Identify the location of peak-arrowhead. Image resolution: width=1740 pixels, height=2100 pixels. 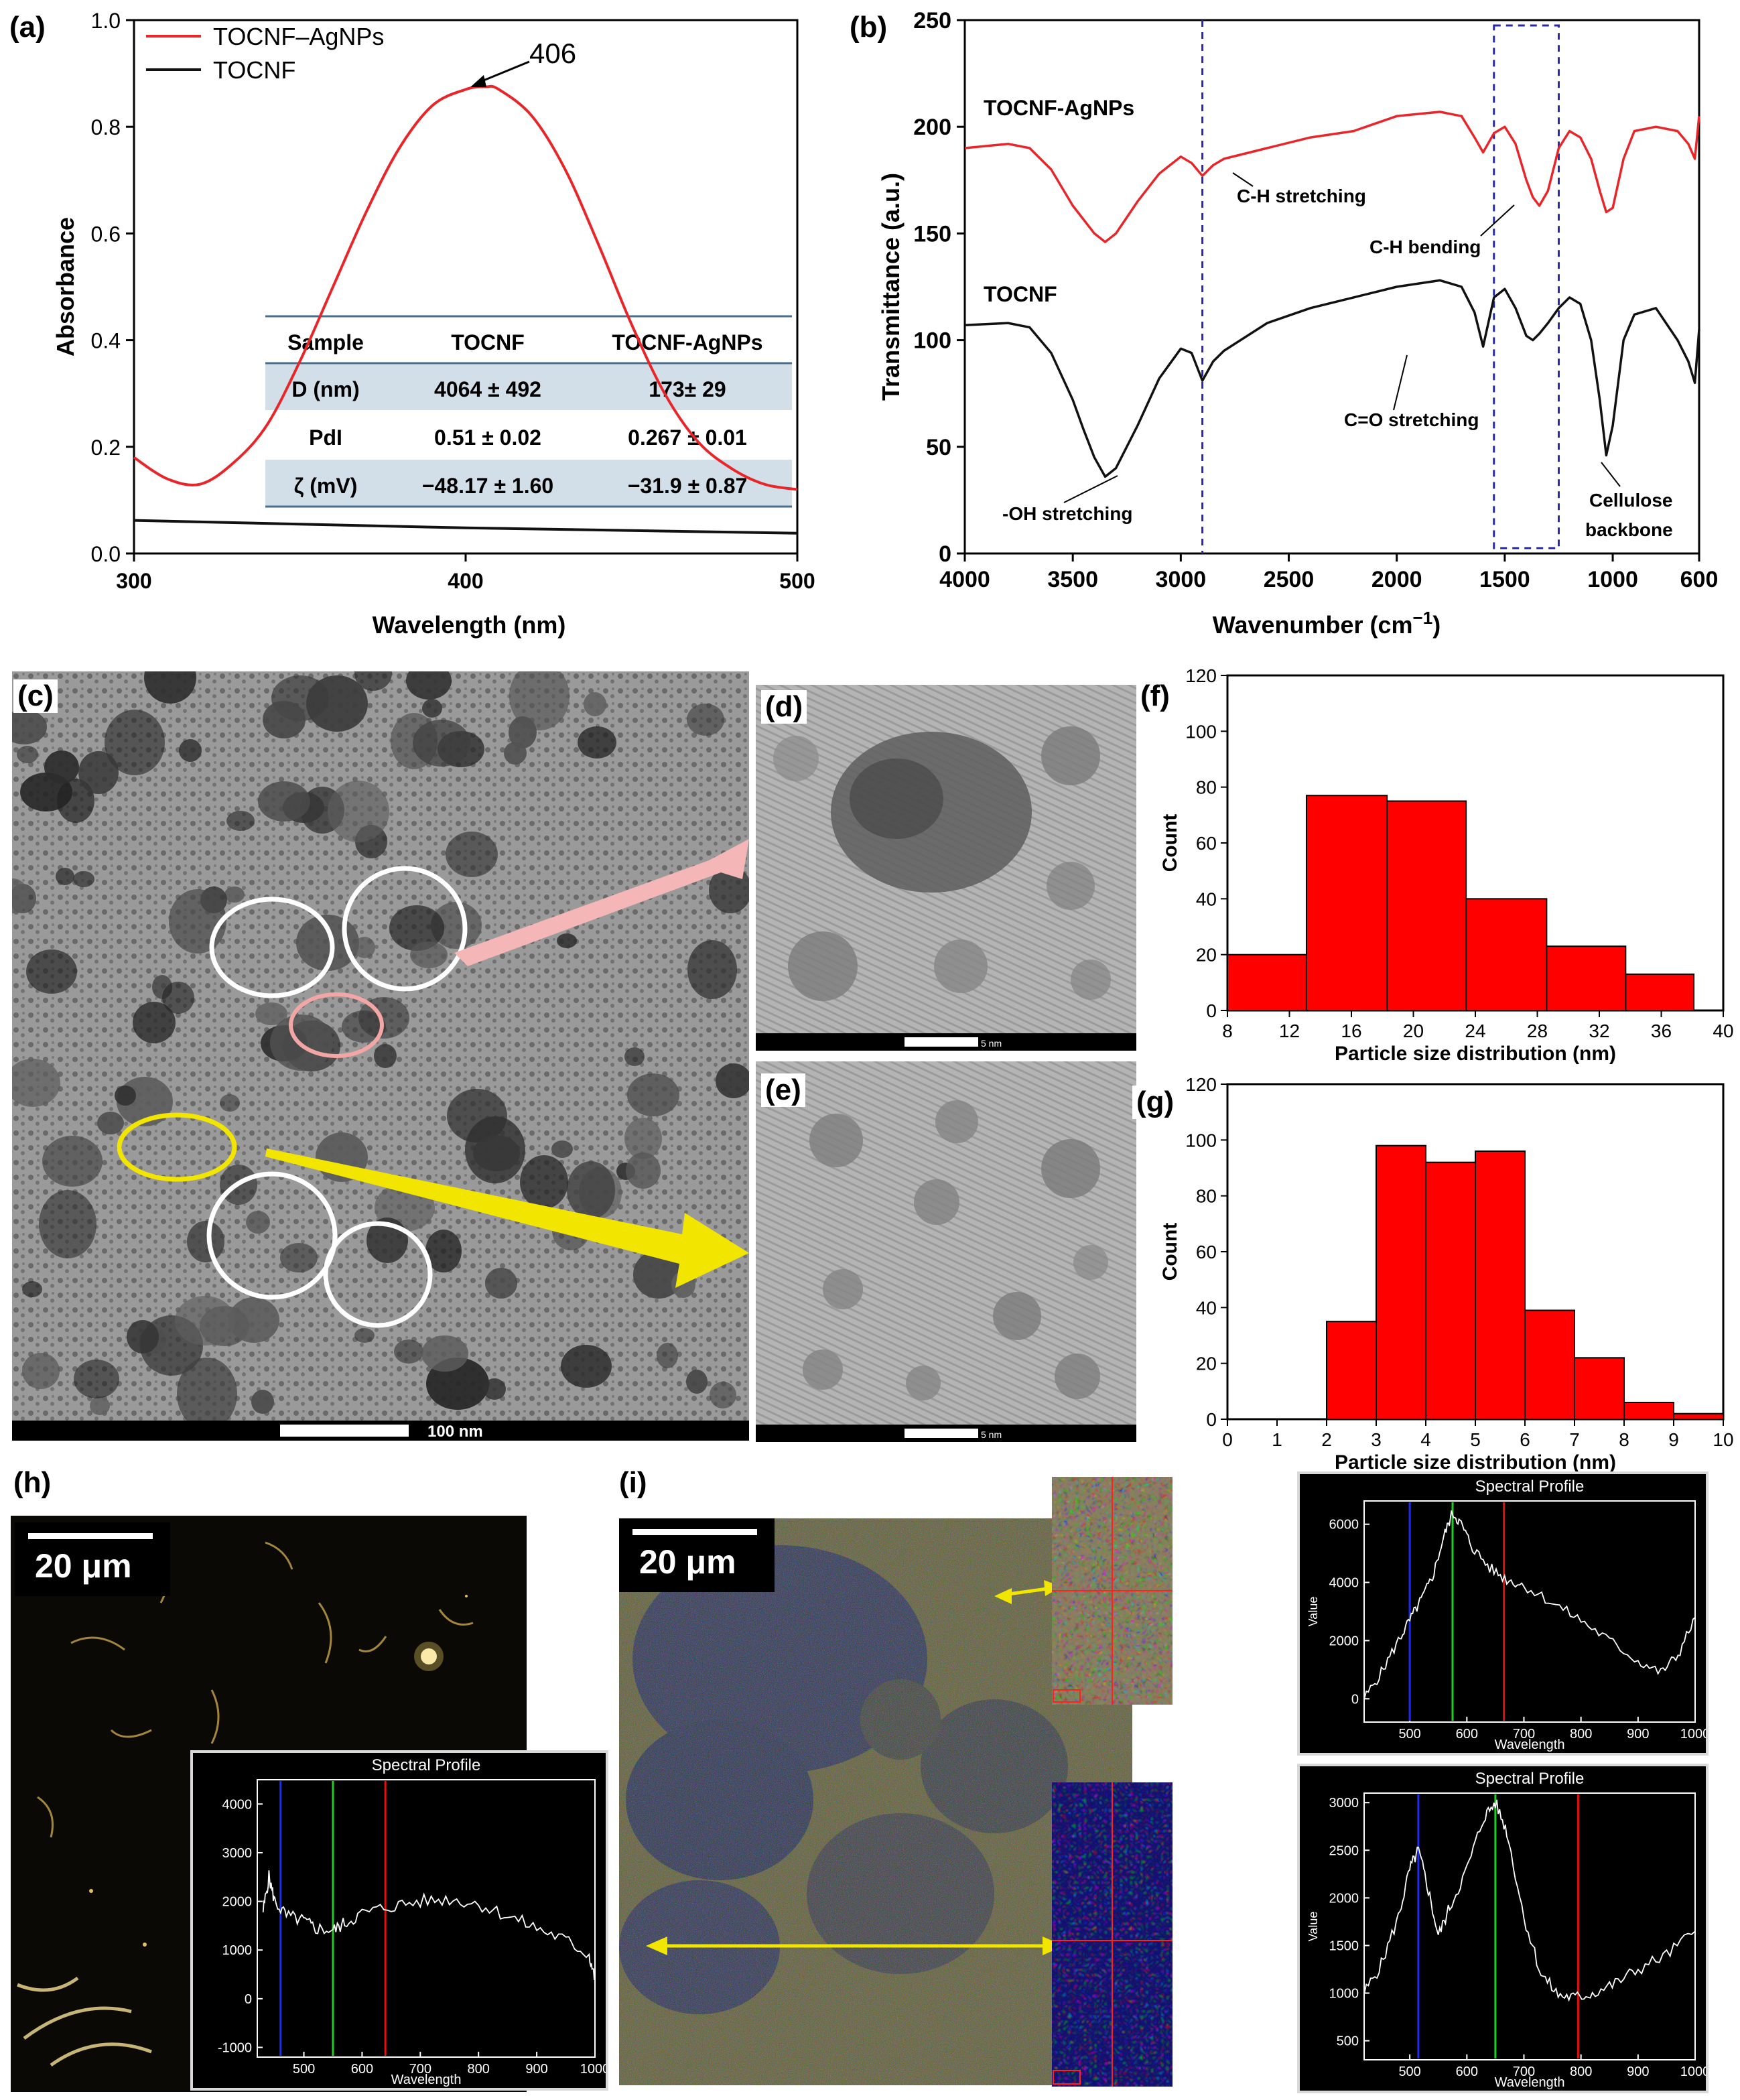
(478, 81).